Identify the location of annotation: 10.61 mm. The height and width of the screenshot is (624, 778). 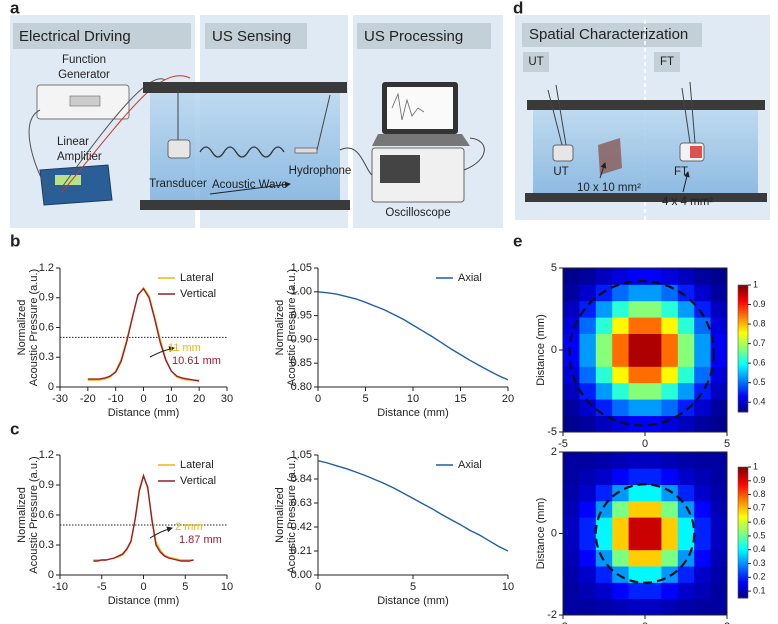
(196, 361).